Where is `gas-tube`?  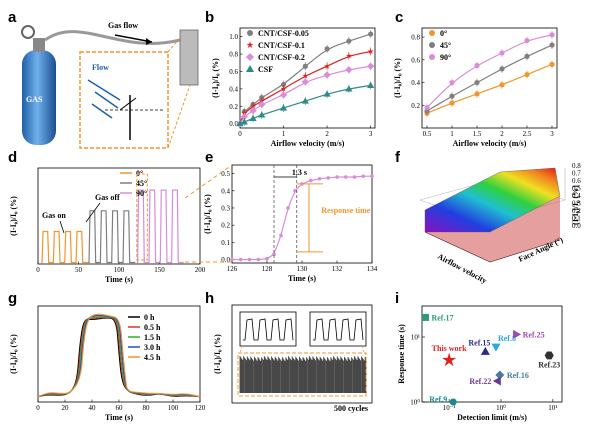
gas-tube is located at coordinates (112, 37).